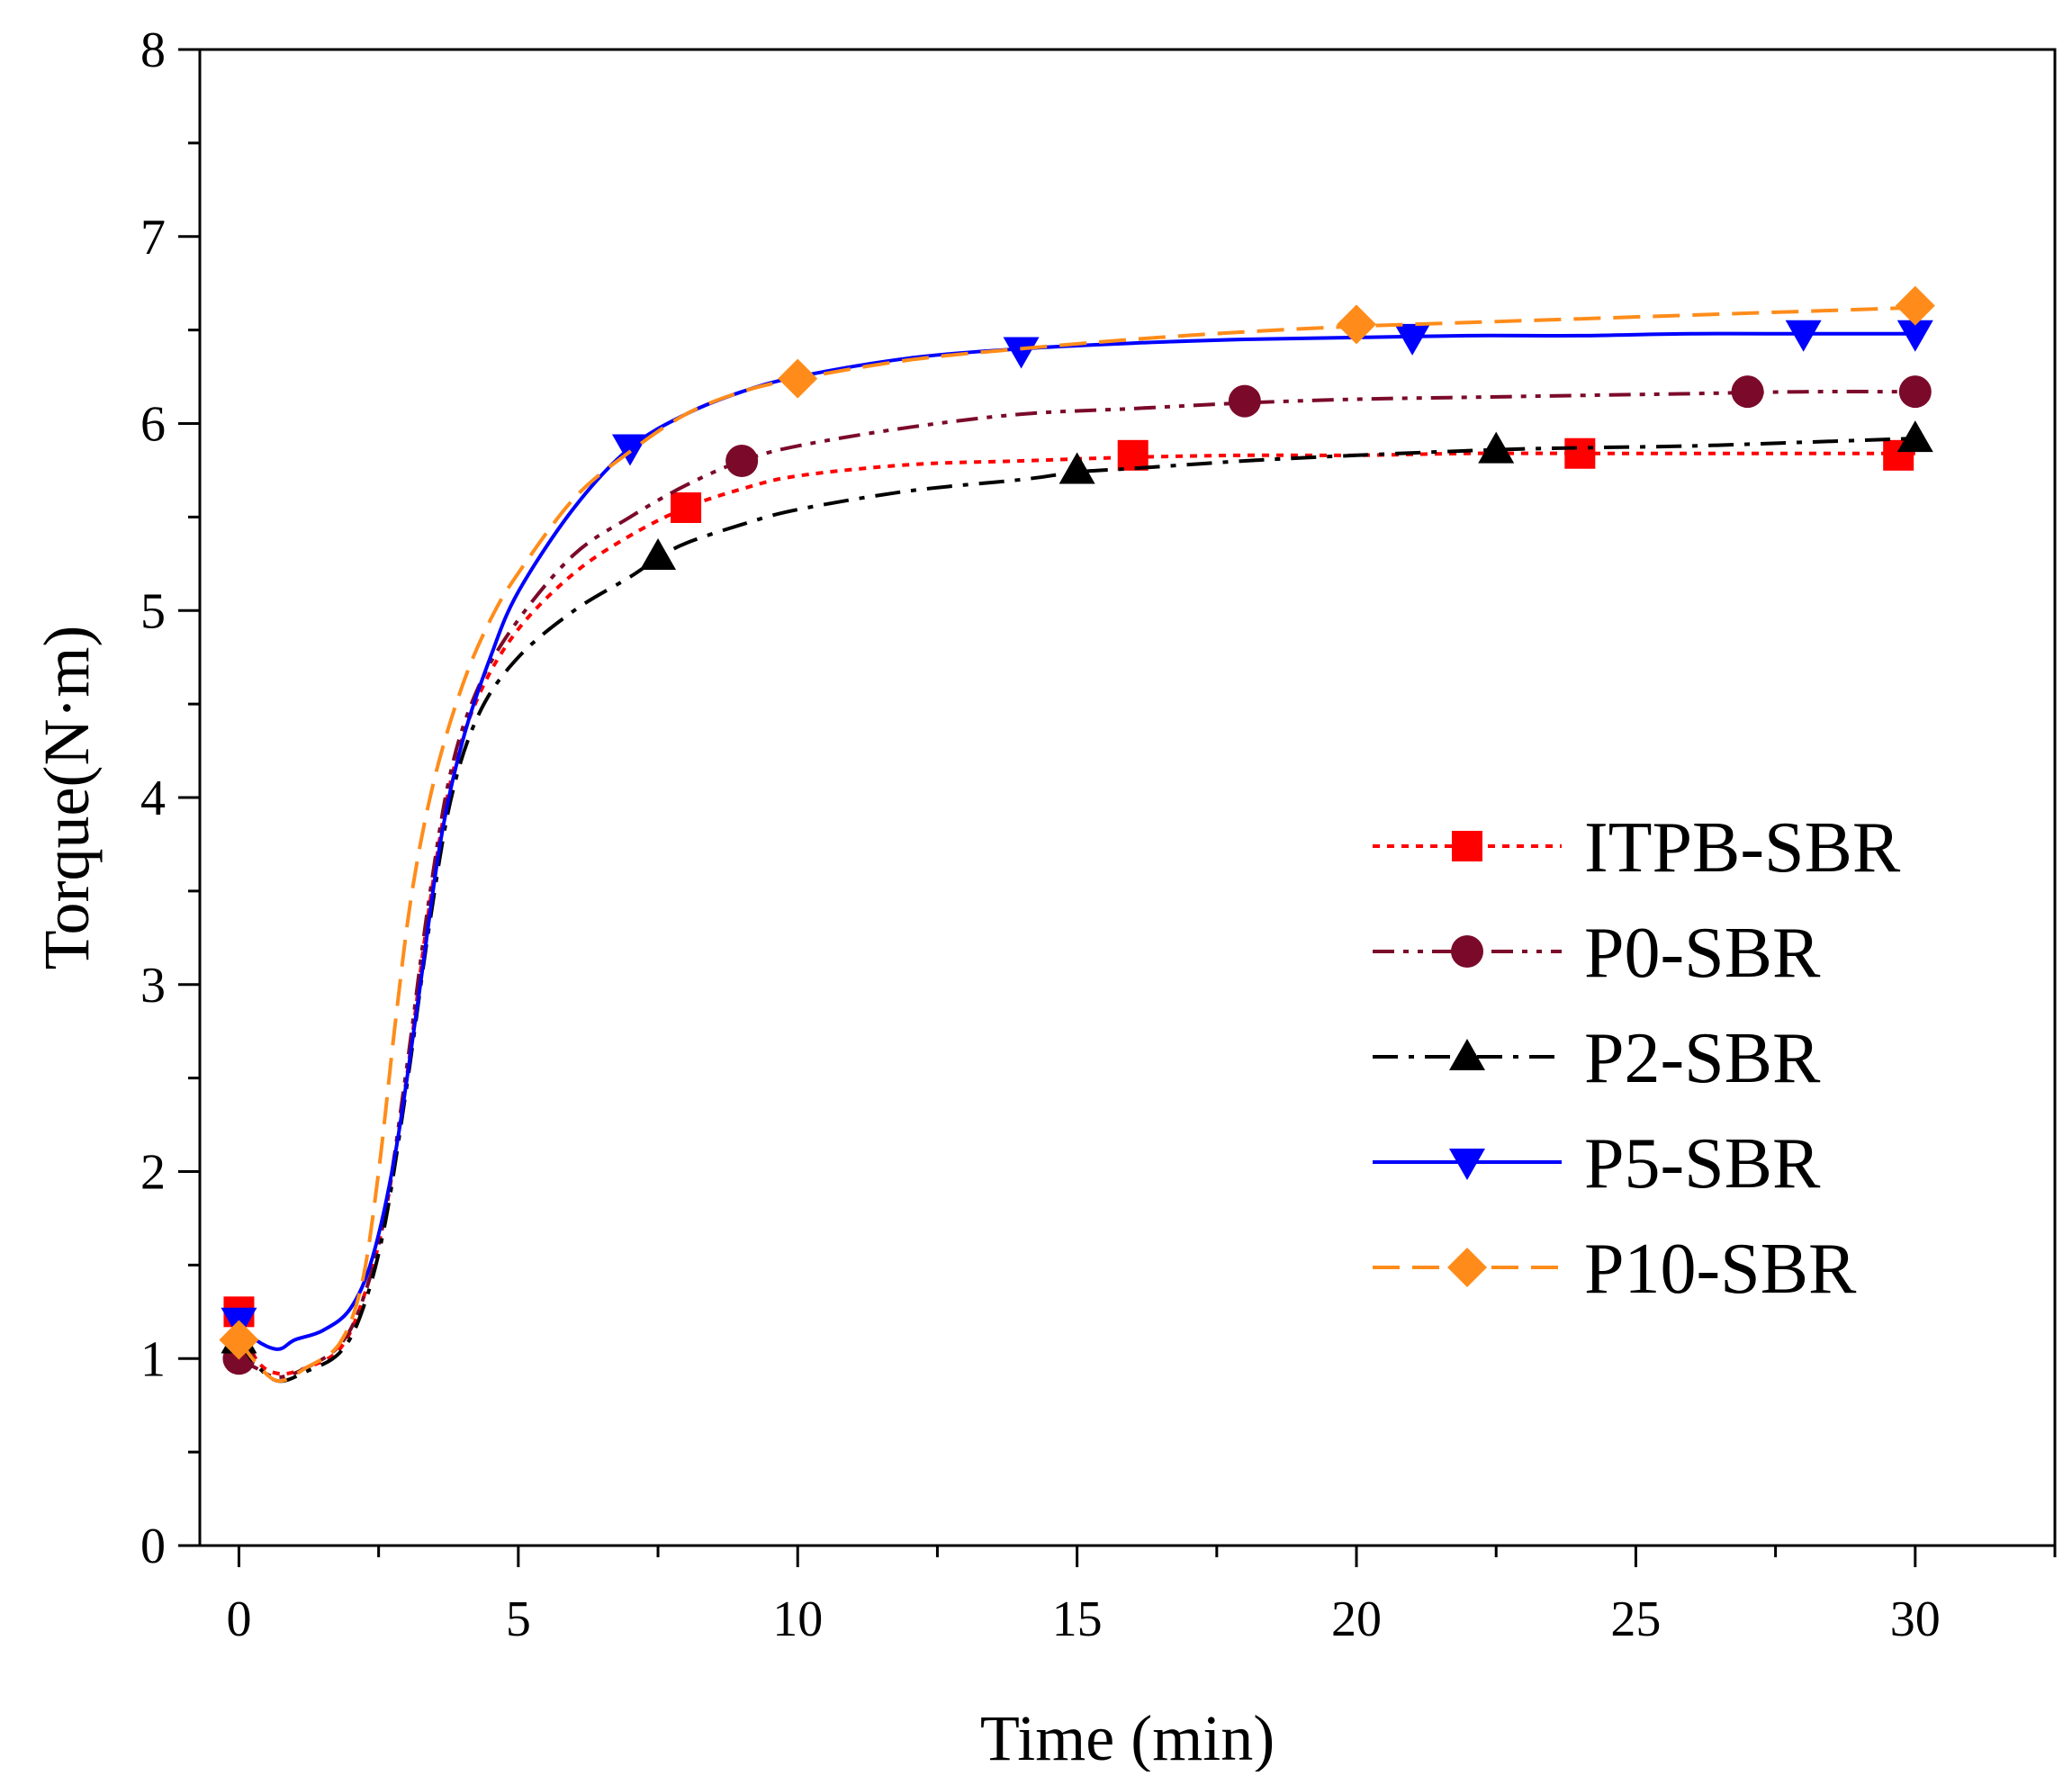  I want to click on x-tick-label: 25, so click(1635, 1619).